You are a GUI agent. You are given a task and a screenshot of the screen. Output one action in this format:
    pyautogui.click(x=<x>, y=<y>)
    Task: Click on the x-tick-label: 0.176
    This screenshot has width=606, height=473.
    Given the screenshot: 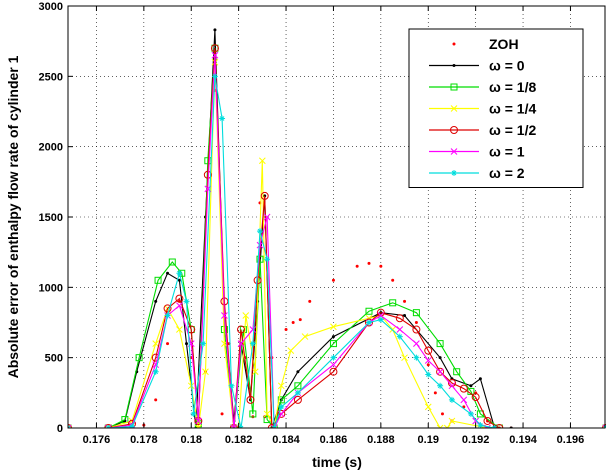 What is the action you would take?
    pyautogui.click(x=97, y=440)
    